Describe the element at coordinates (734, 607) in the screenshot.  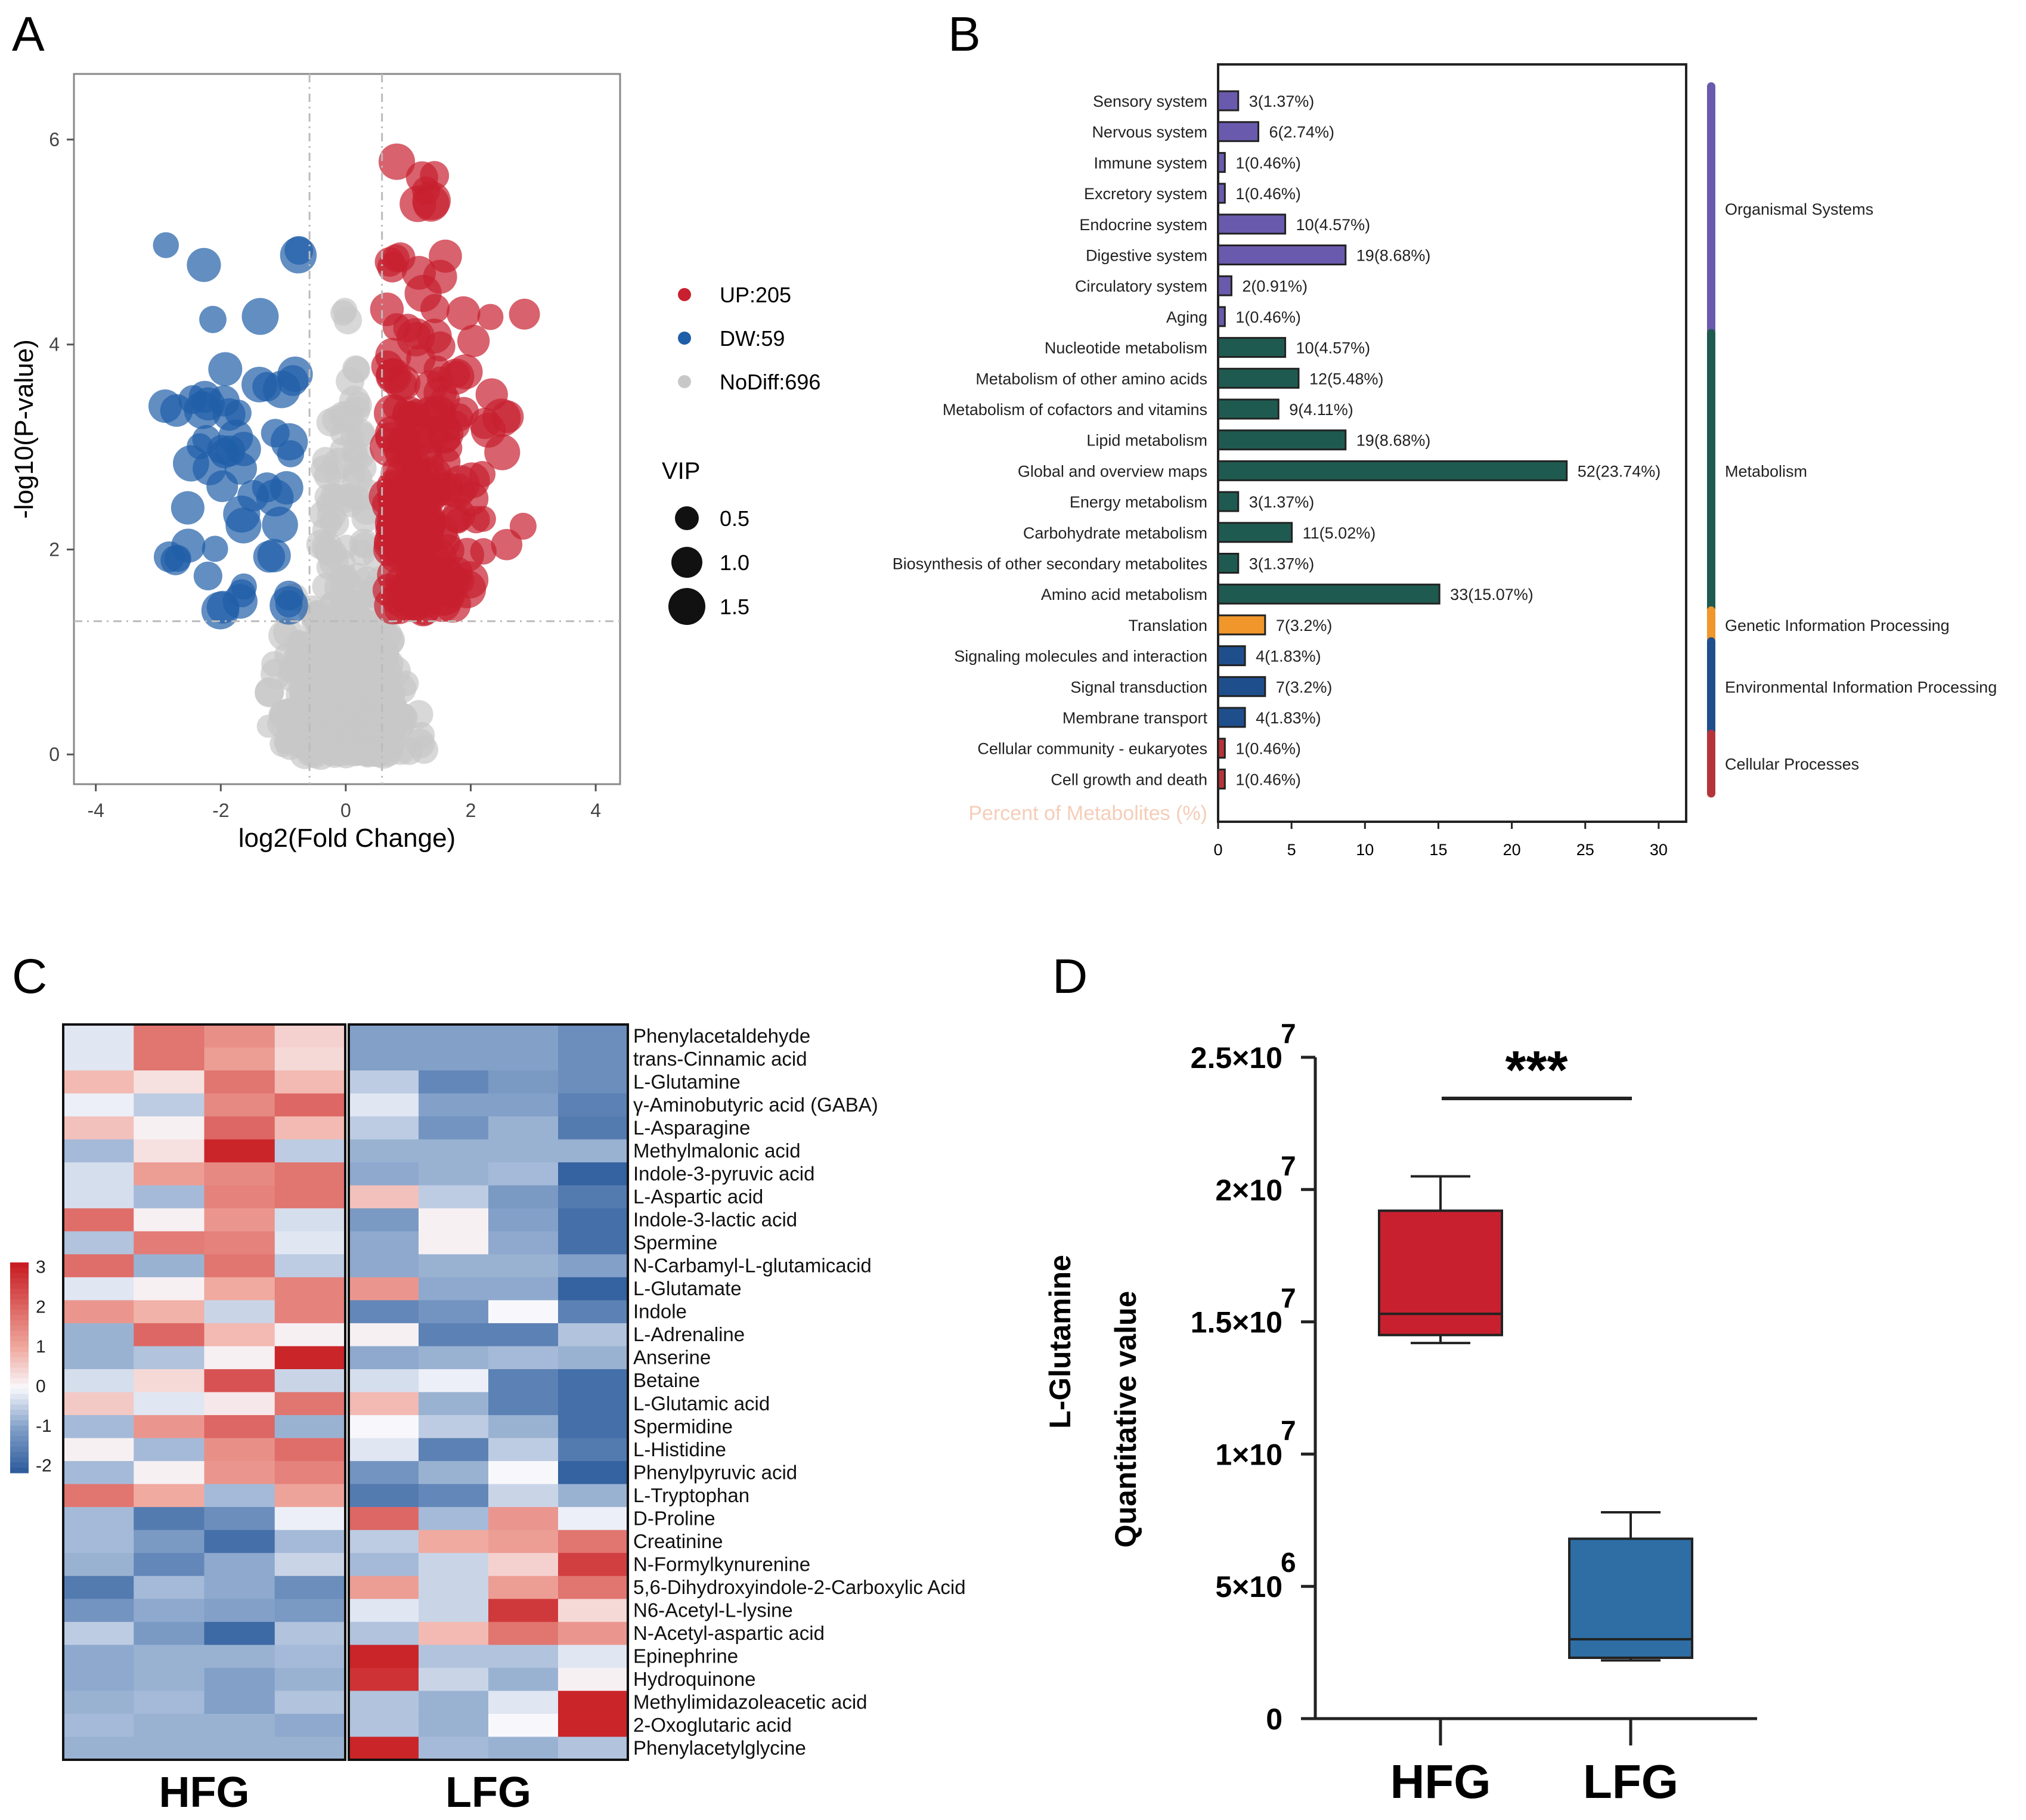
I see `size-legend-label: 1.5` at that location.